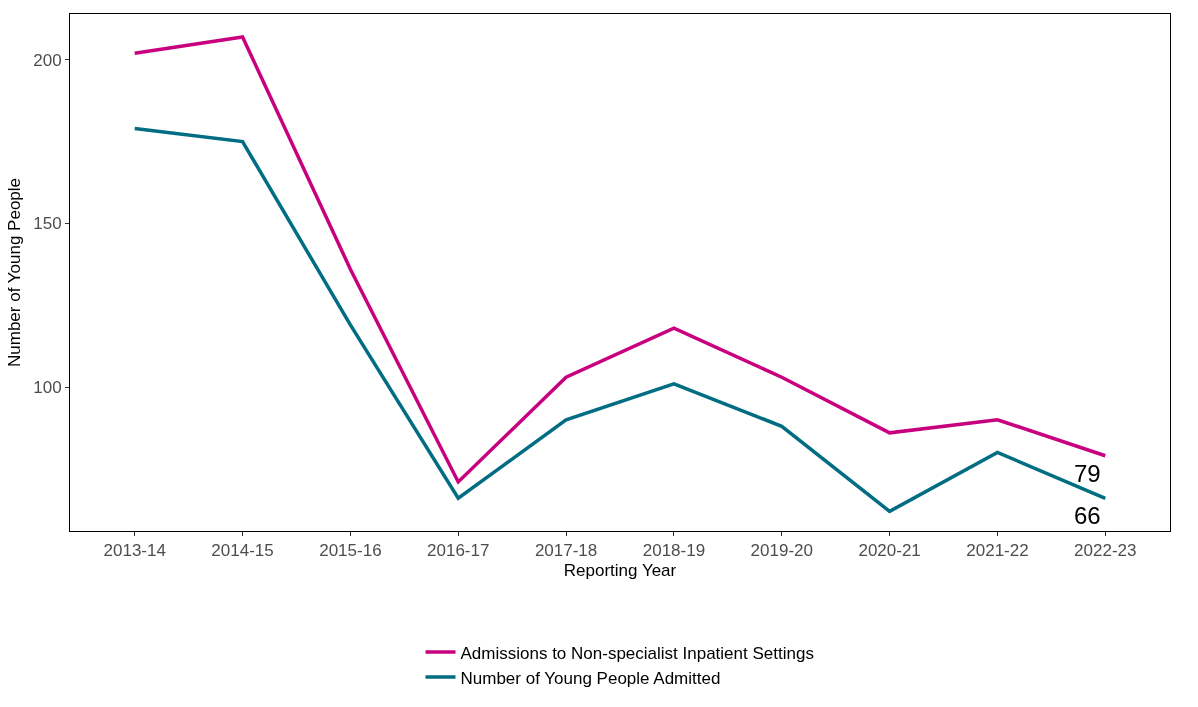  I want to click on x-tick-label: 2022-23, so click(1105, 551).